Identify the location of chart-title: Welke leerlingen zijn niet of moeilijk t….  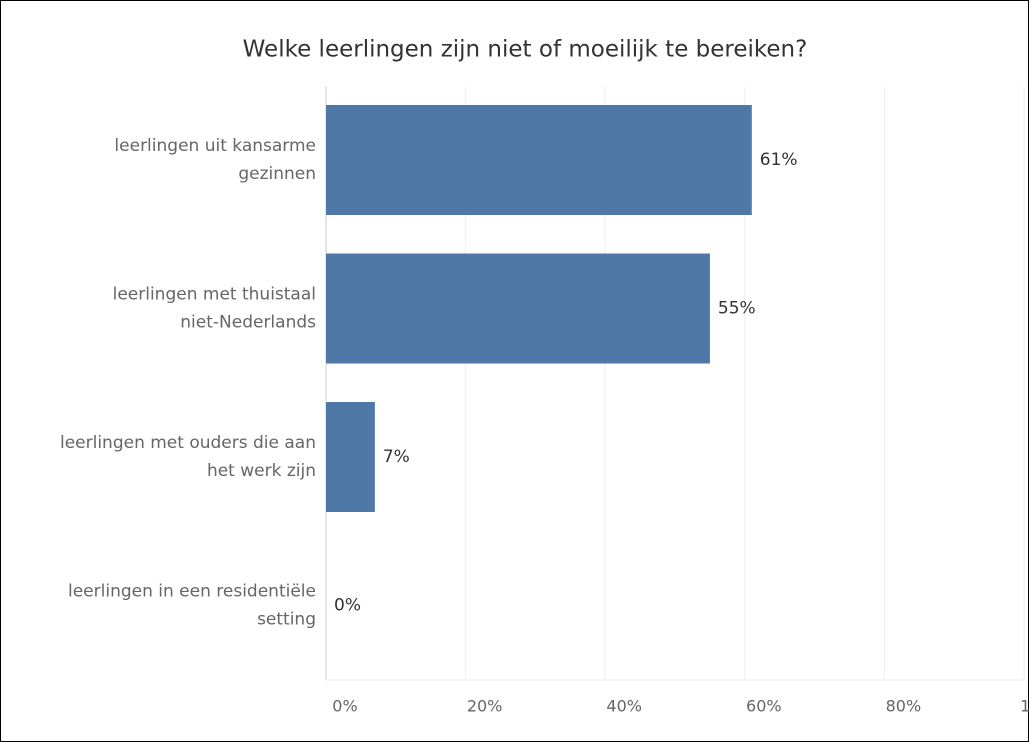
(525, 50).